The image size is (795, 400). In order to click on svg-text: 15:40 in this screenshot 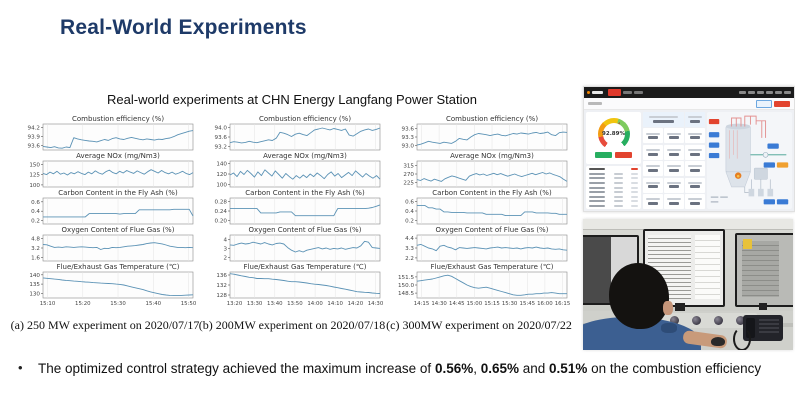, I will do `click(154, 304)`.